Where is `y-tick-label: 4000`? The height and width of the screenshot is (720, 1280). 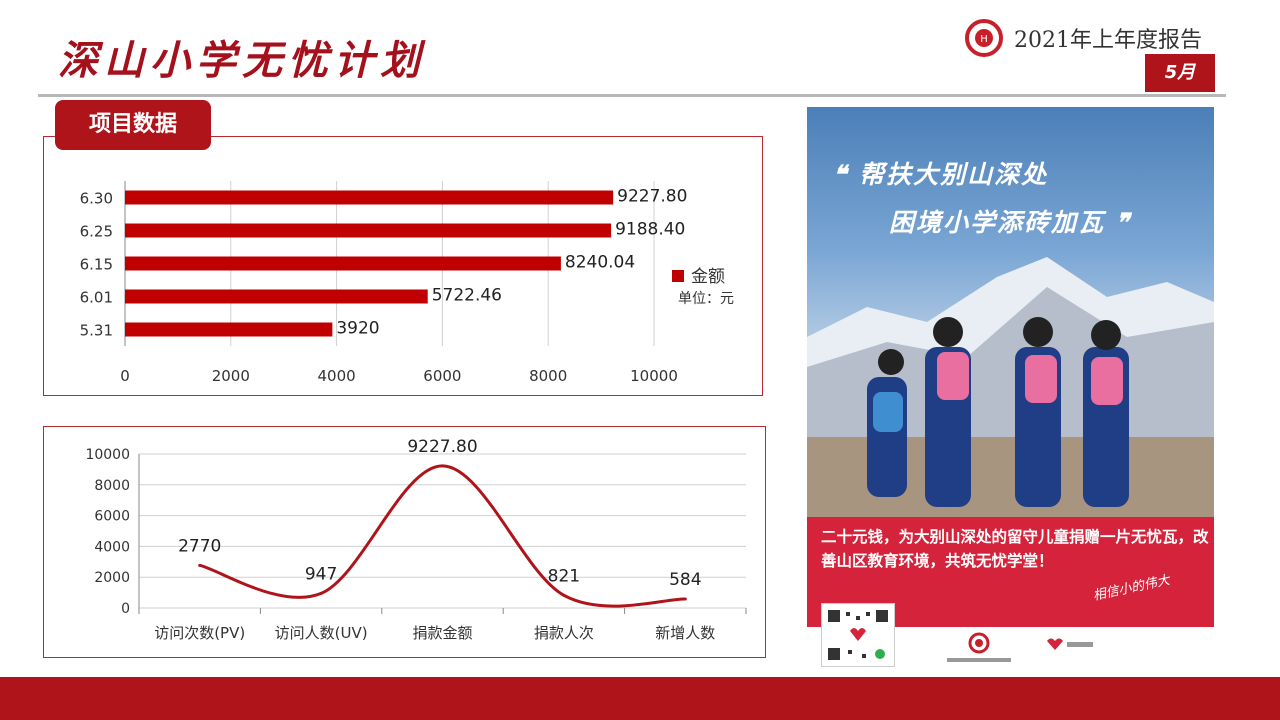
y-tick-label: 4000 is located at coordinates (112, 547).